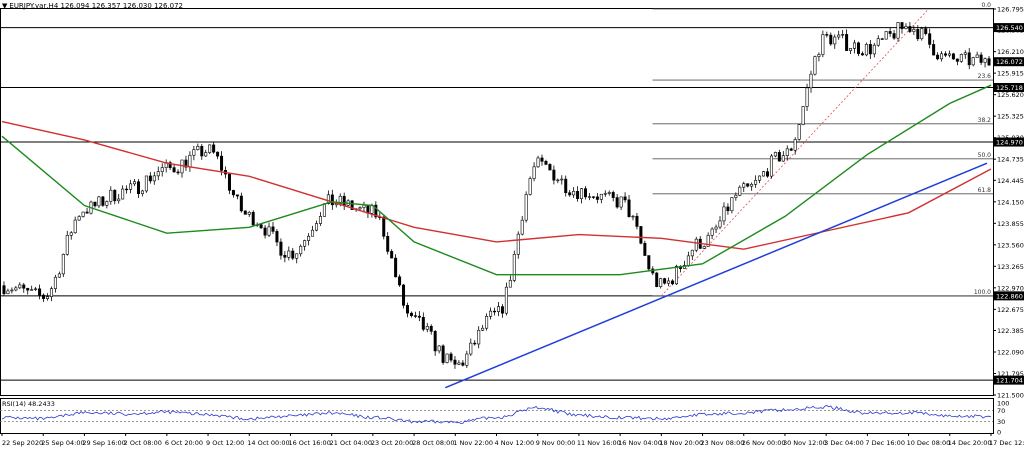  What do you see at coordinates (1010, 352) in the screenshot?
I see `y-tick-label: 122.090` at bounding box center [1010, 352].